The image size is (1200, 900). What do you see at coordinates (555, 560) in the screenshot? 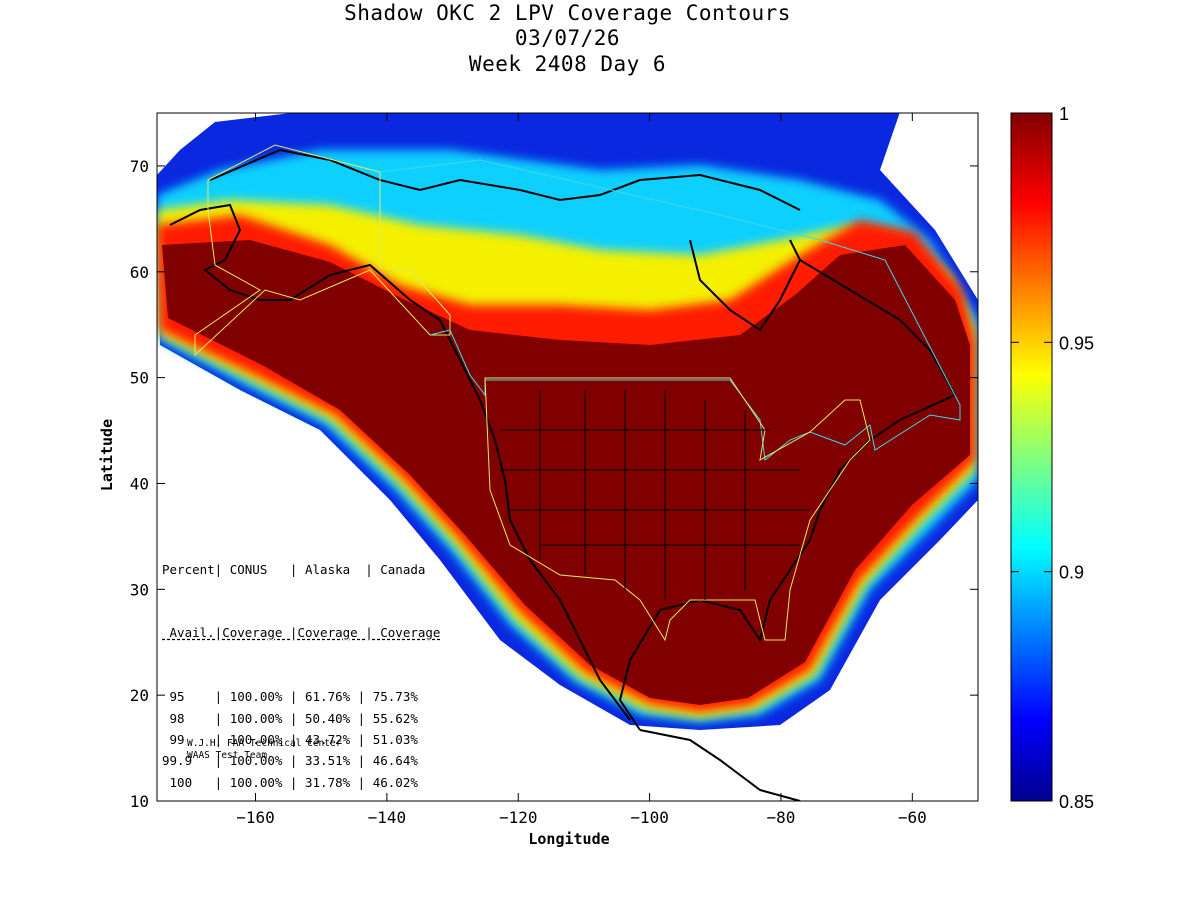
I see `west-coast` at bounding box center [555, 560].